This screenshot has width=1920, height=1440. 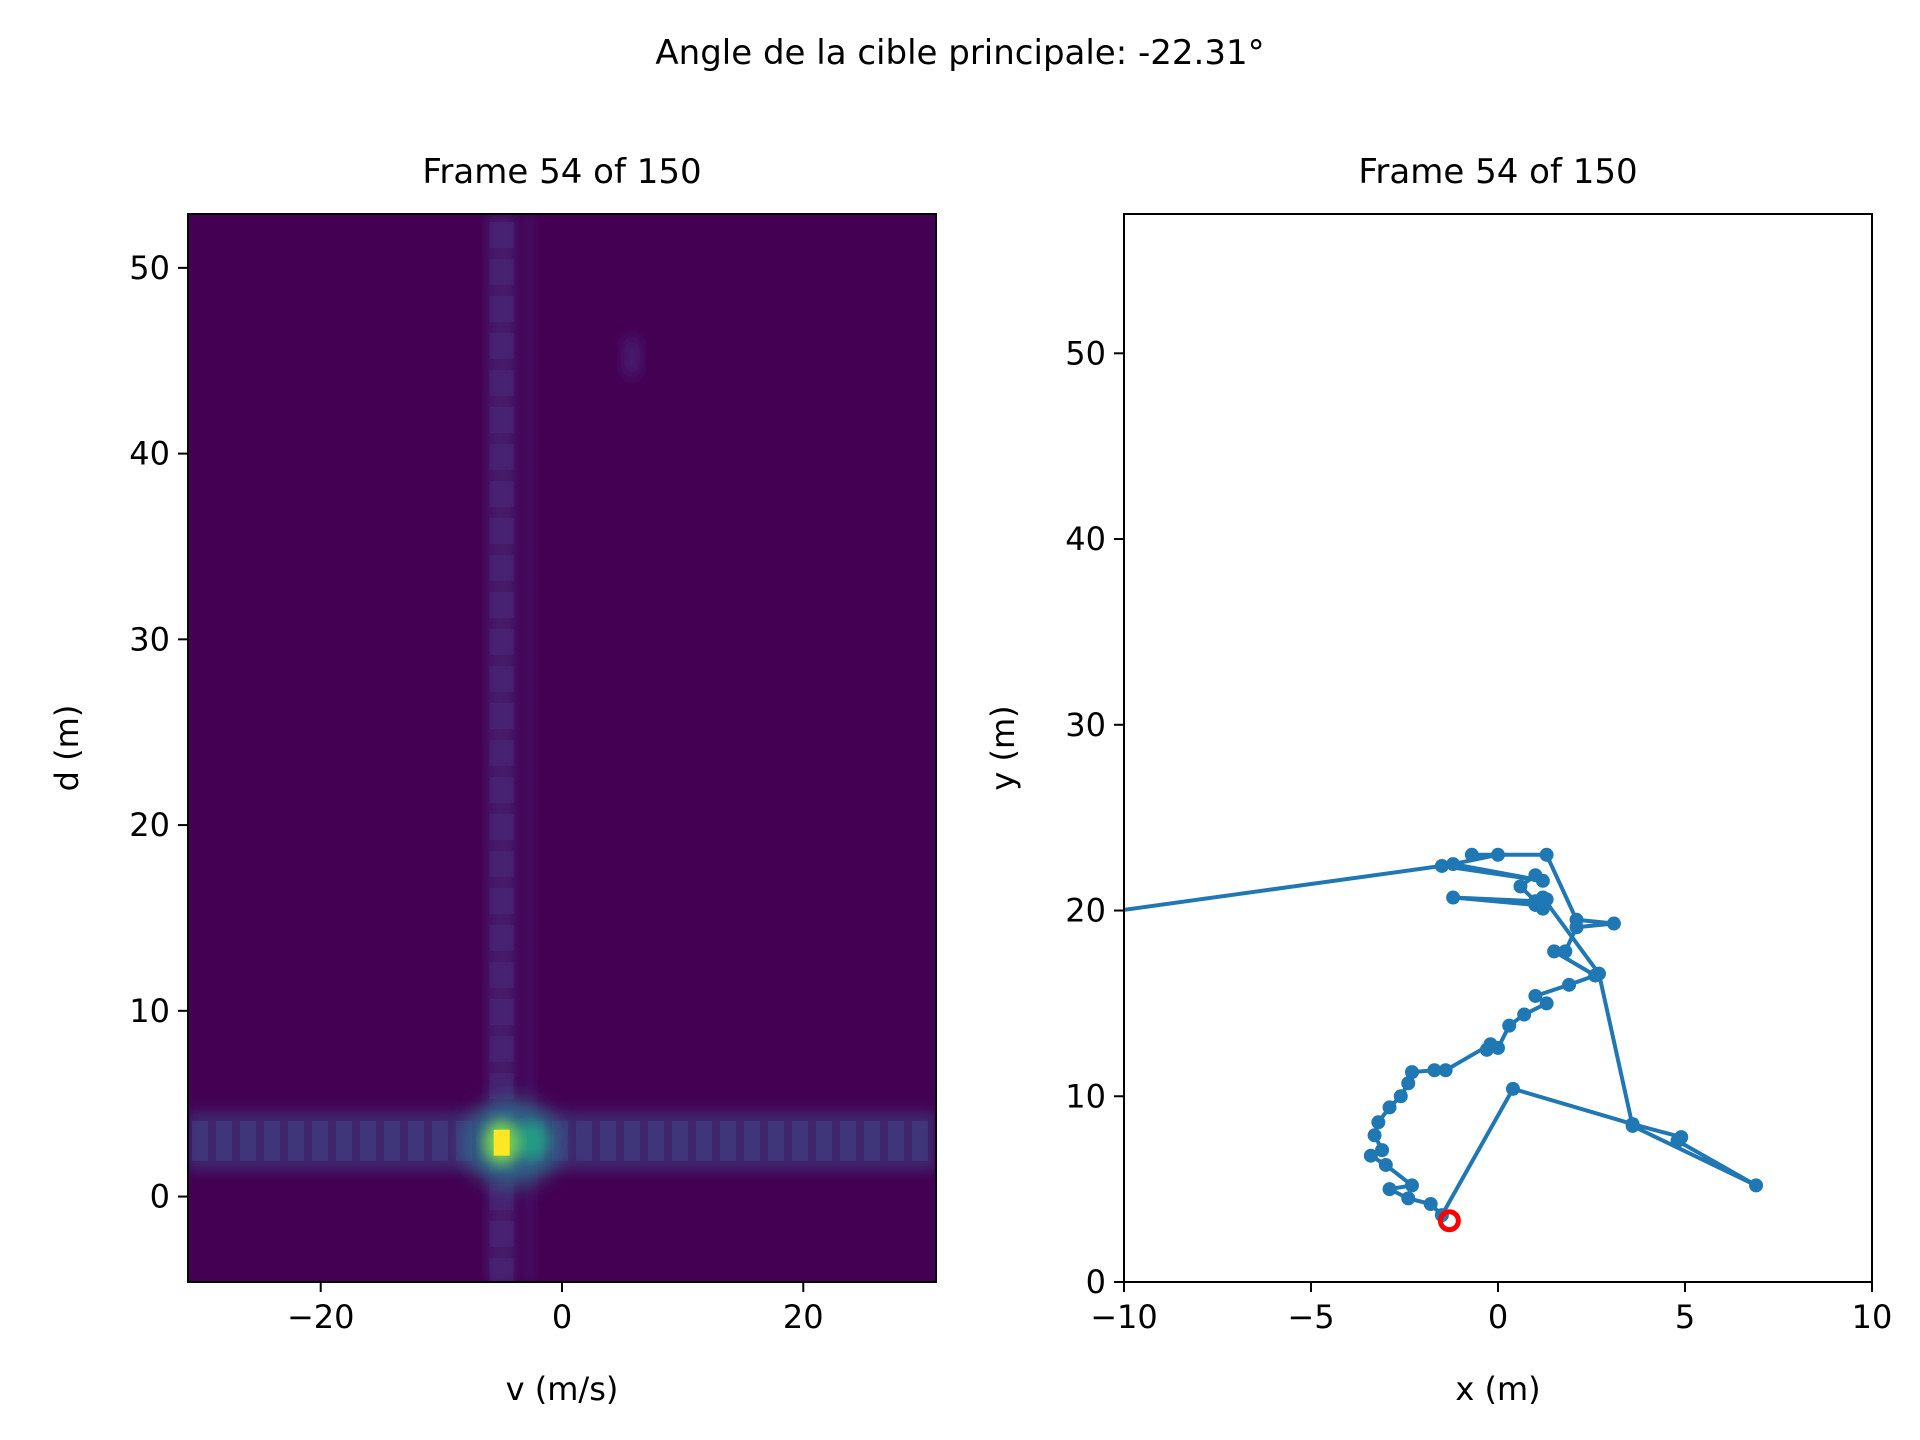 I want to click on heatmap-ytick-label: 20, so click(x=149, y=825).